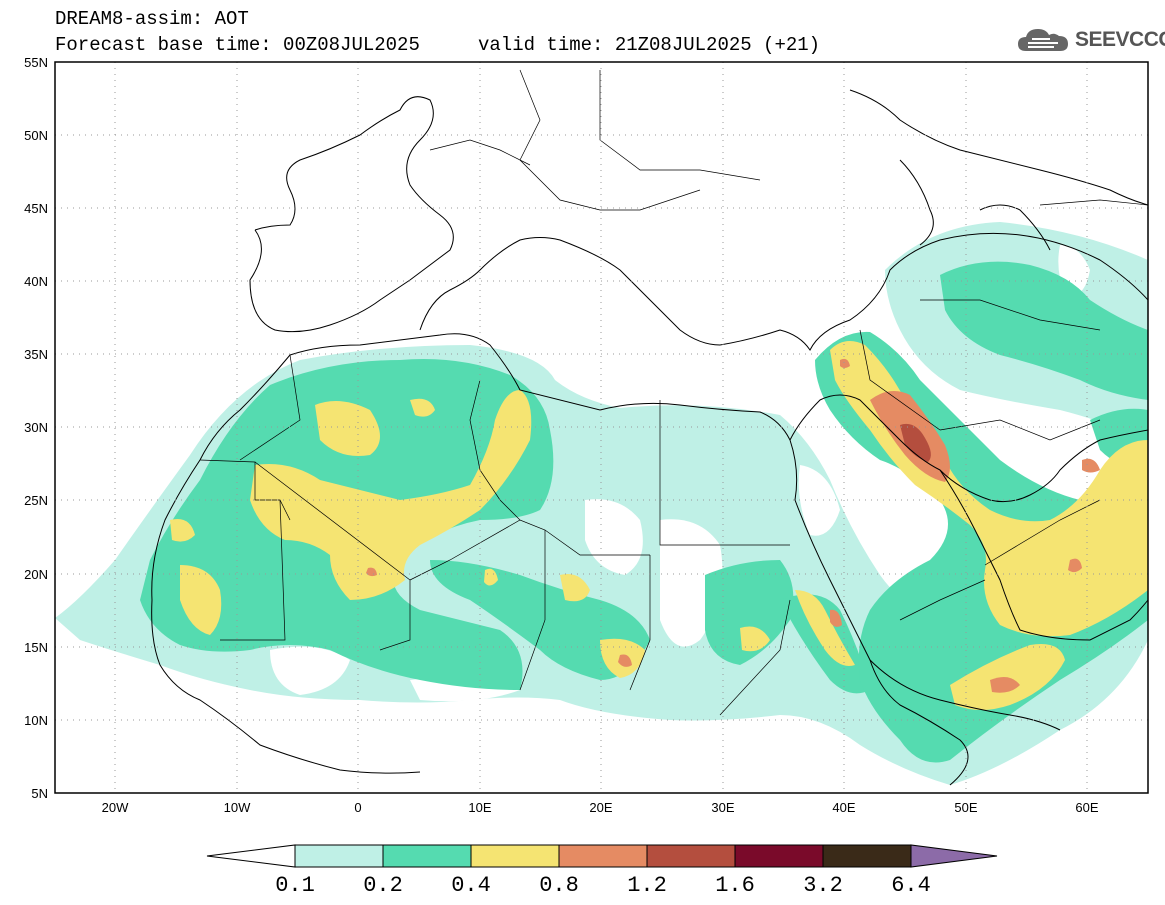 The image size is (1165, 905). I want to click on lat-label: 20N, so click(36, 574).